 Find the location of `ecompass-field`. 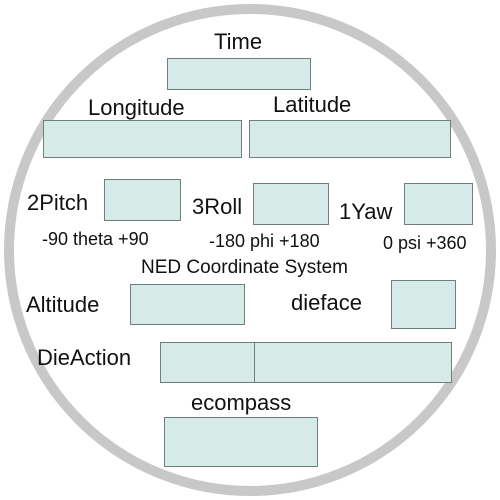

ecompass-field is located at coordinates (241, 442).